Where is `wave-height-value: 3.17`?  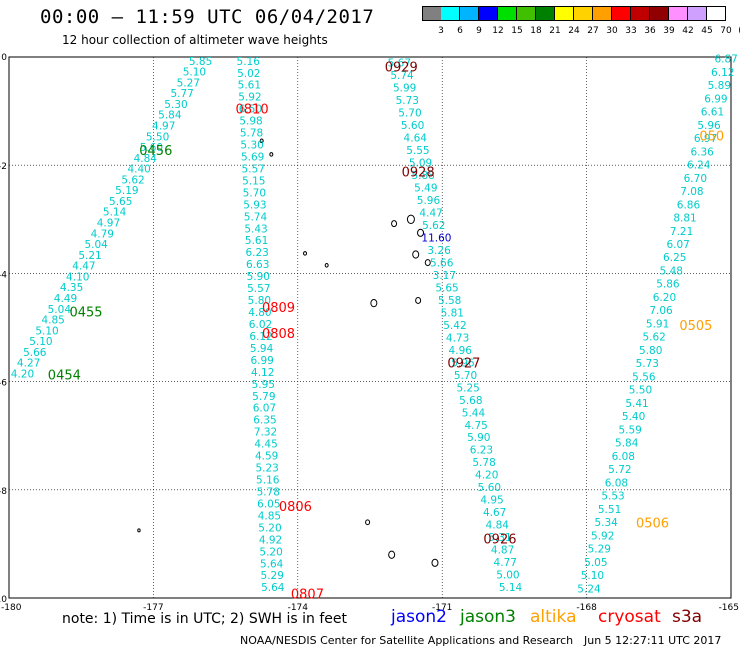
wave-height-value: 3.17 is located at coordinates (444, 276).